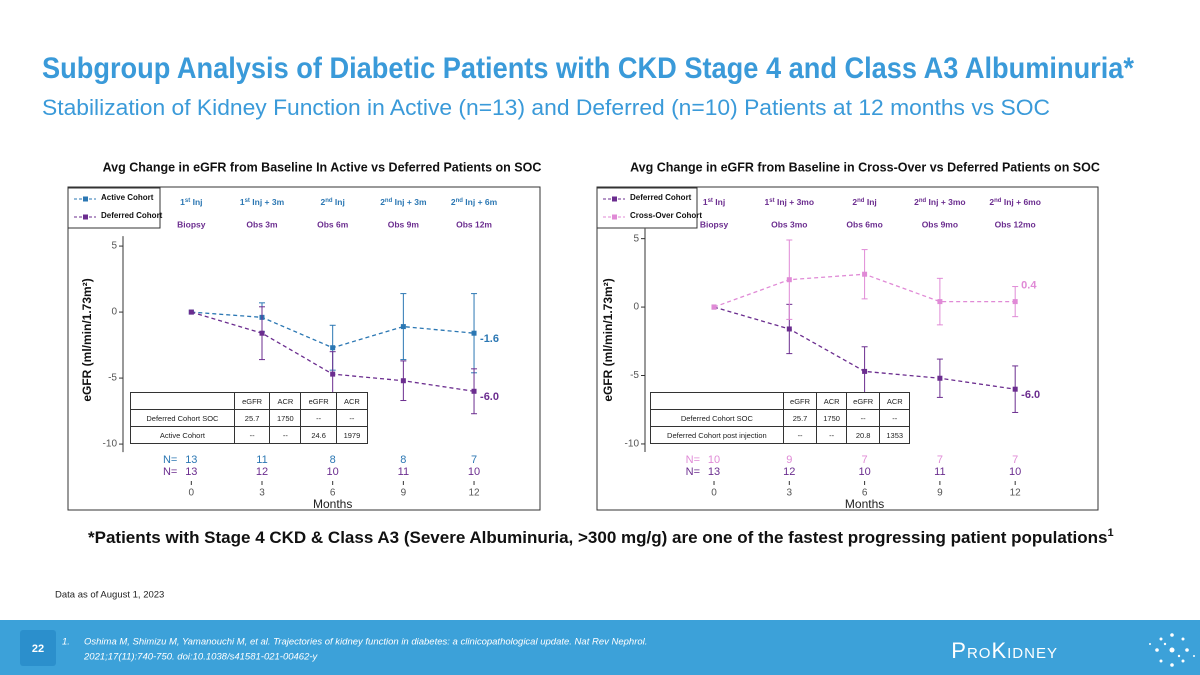  Describe the element at coordinates (894, 435) in the screenshot. I see `table-cell: 1353` at that location.